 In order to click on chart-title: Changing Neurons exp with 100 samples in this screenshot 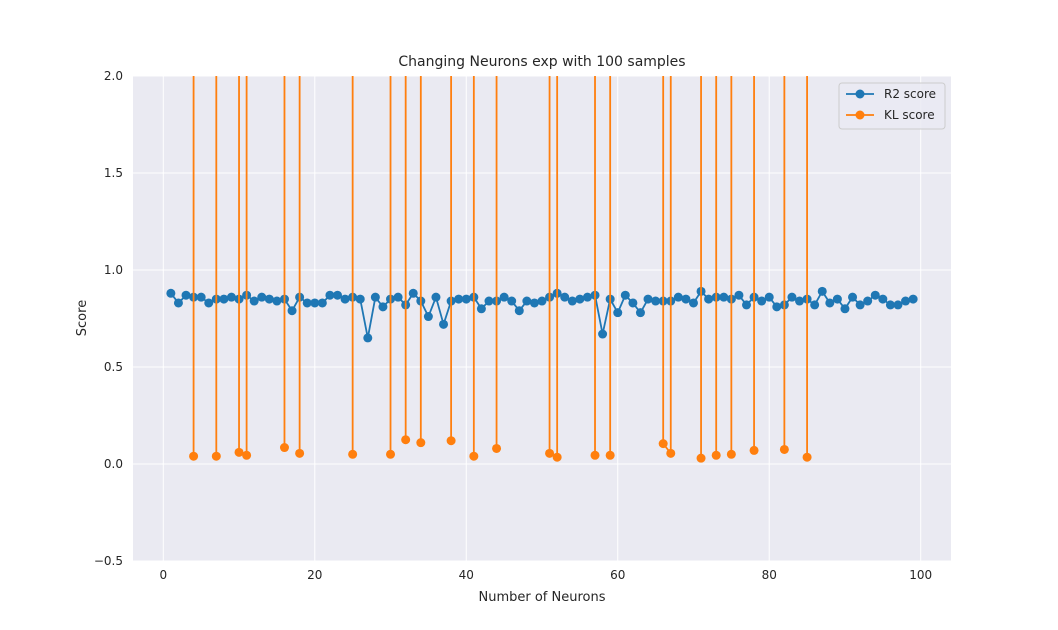, I will do `click(541, 62)`.